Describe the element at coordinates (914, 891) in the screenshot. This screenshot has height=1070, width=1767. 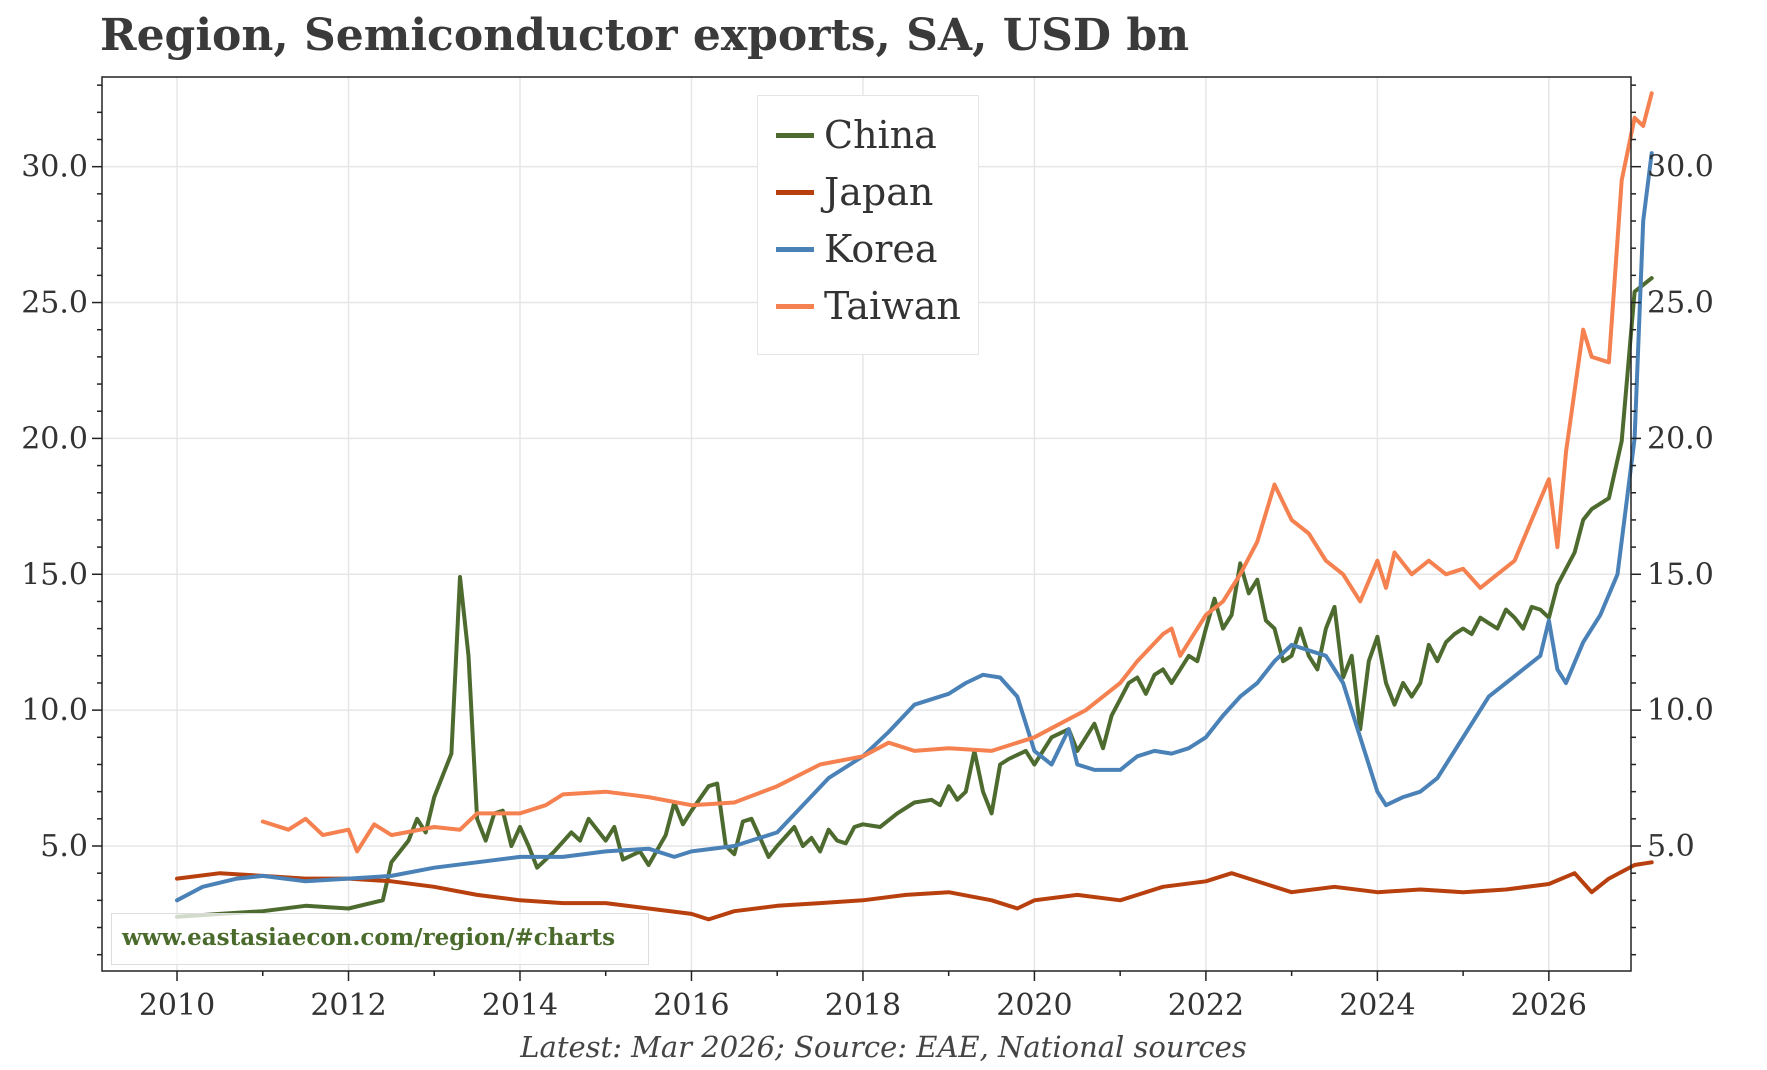
I see `series-line-japan` at that location.